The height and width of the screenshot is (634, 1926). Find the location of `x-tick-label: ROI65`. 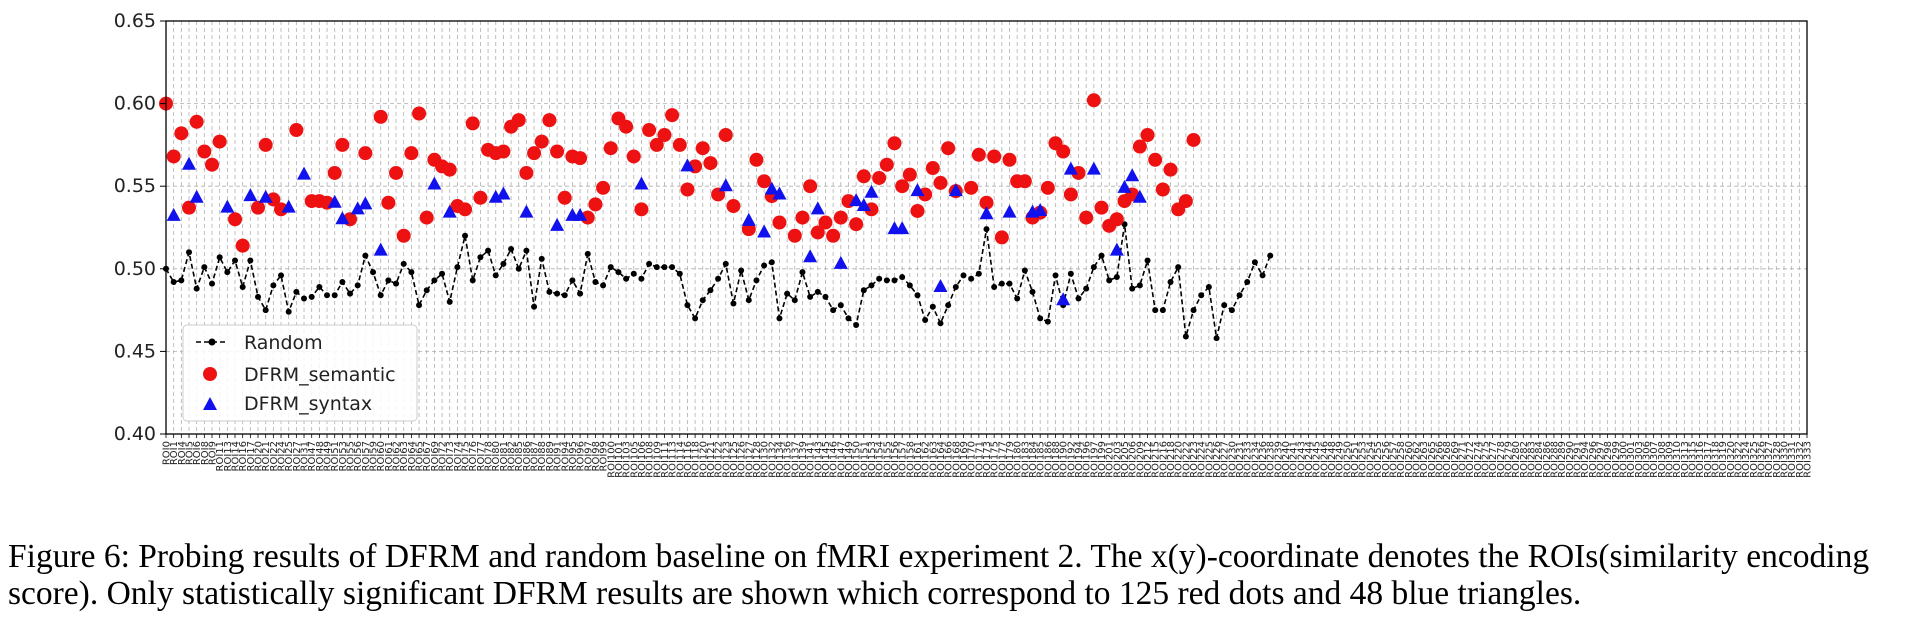

x-tick-label: ROI65 is located at coordinates (420, 456).